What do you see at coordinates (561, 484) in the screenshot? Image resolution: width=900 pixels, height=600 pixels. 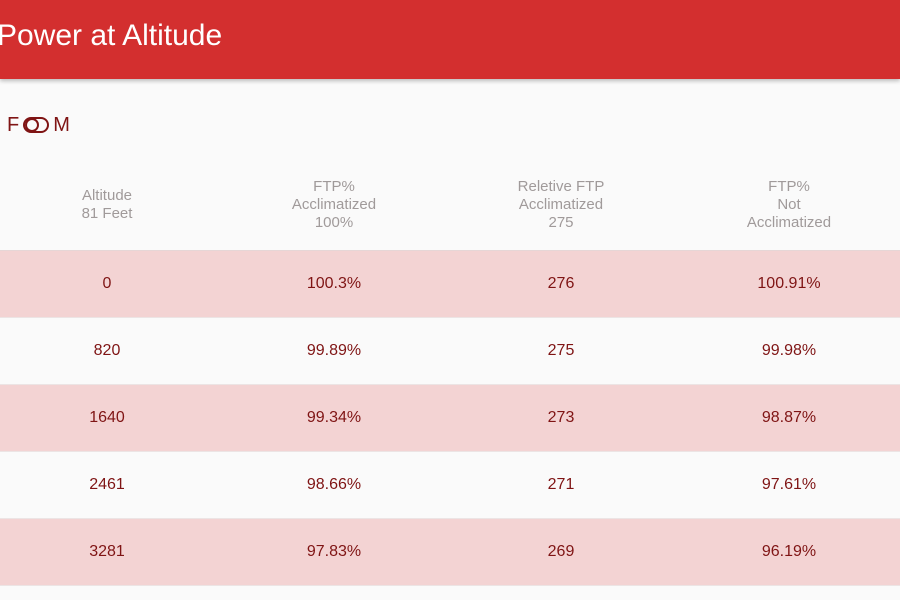 I see `relative-ftp-cell: 271` at bounding box center [561, 484].